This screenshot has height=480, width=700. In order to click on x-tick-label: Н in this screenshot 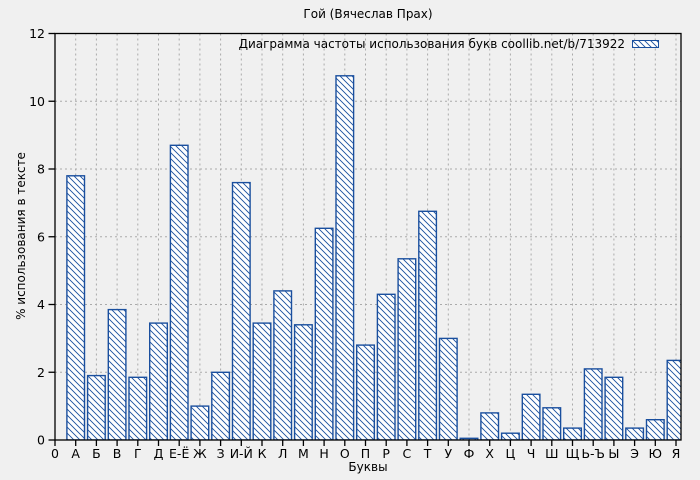, I will do `click(323, 453)`.